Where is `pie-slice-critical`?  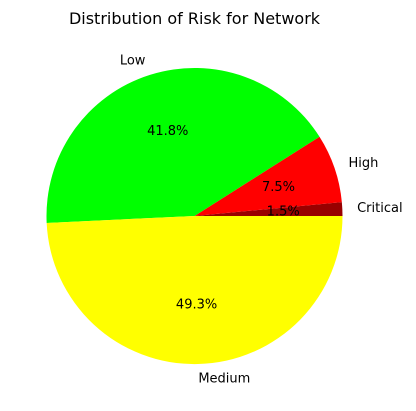
pie-slice-critical is located at coordinates (268, 209).